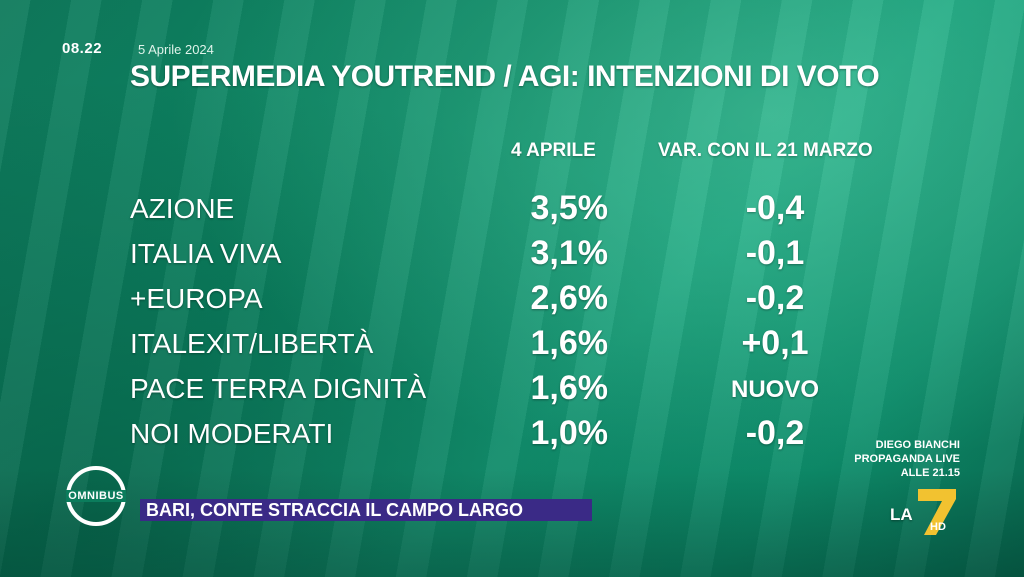 The width and height of the screenshot is (1024, 577). Describe the element at coordinates (252, 343) in the screenshot. I see `party-name: ITALEXIT/LIBERTÀ` at that location.